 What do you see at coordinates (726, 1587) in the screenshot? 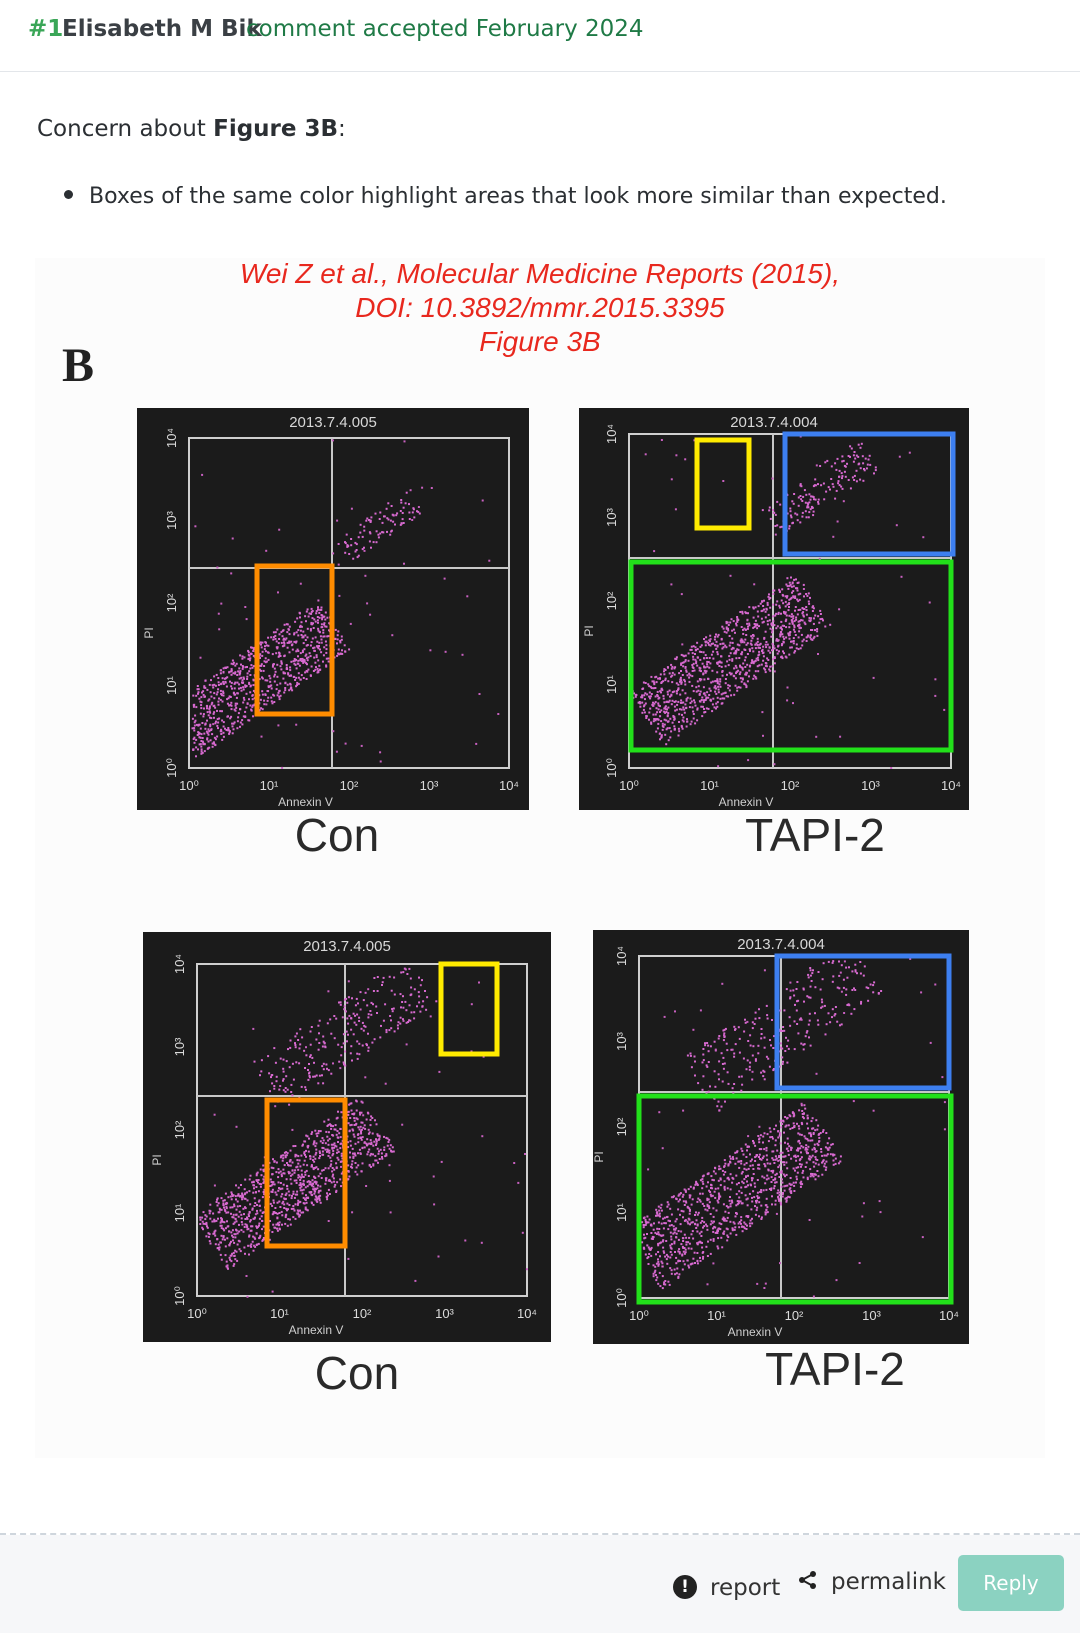
I see `report-link: ! report` at bounding box center [726, 1587].